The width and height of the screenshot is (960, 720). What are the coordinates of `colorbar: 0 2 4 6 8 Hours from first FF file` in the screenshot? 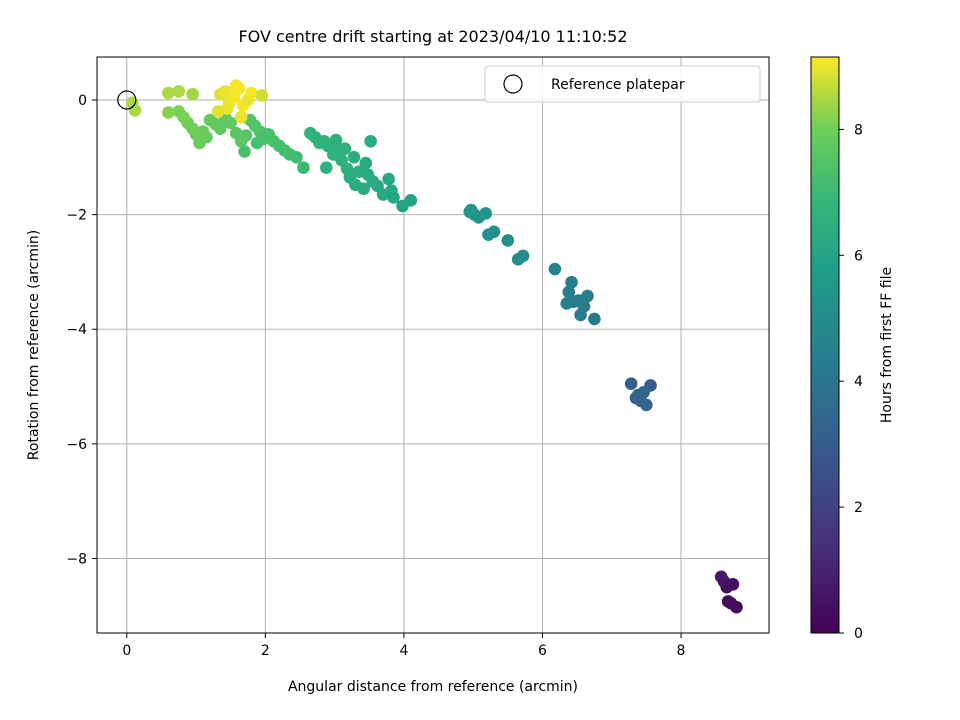 It's located at (852, 349).